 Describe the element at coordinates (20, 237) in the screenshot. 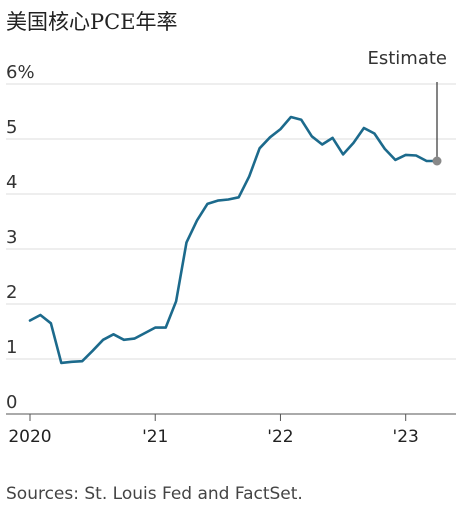

I see `y-axis-ticks: 0 1 2 3 4 5 6%` at that location.